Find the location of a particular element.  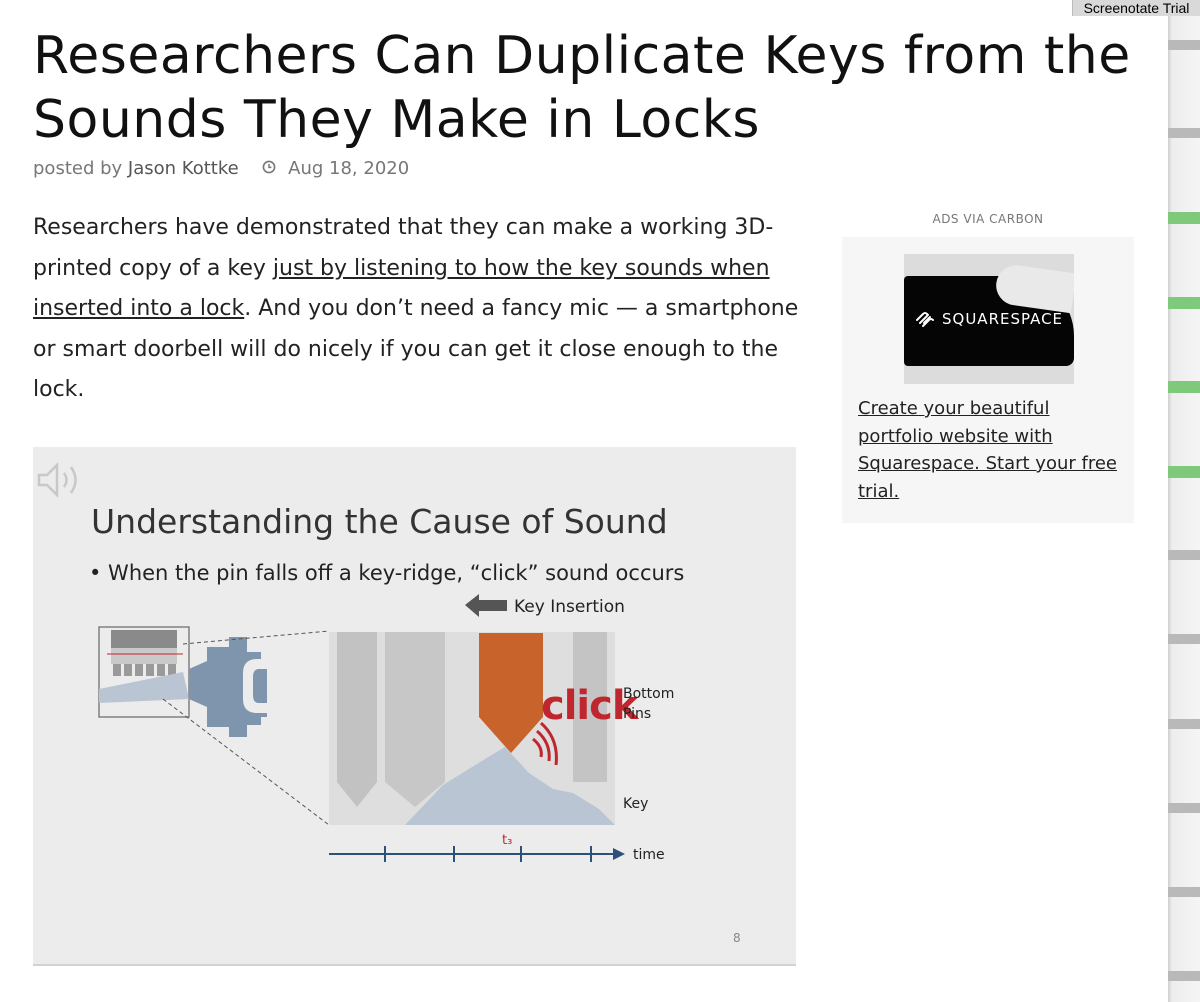

squarespace-logo-icon is located at coordinates (925, 319).